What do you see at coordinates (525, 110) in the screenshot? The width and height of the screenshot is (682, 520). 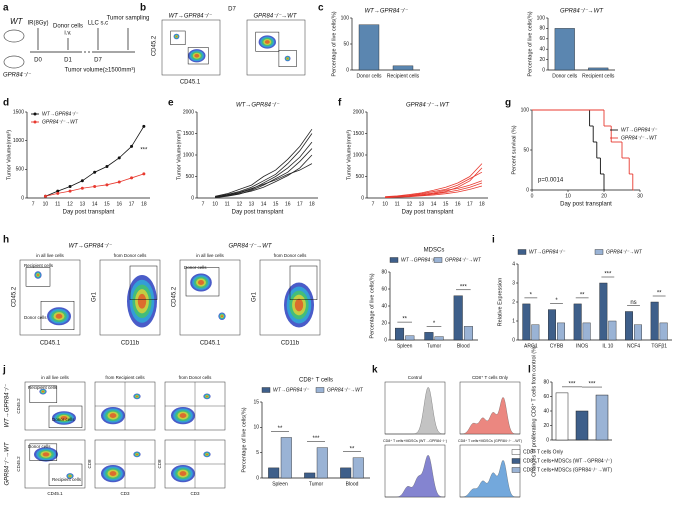 I see `y-tick-label: 100` at bounding box center [525, 110].